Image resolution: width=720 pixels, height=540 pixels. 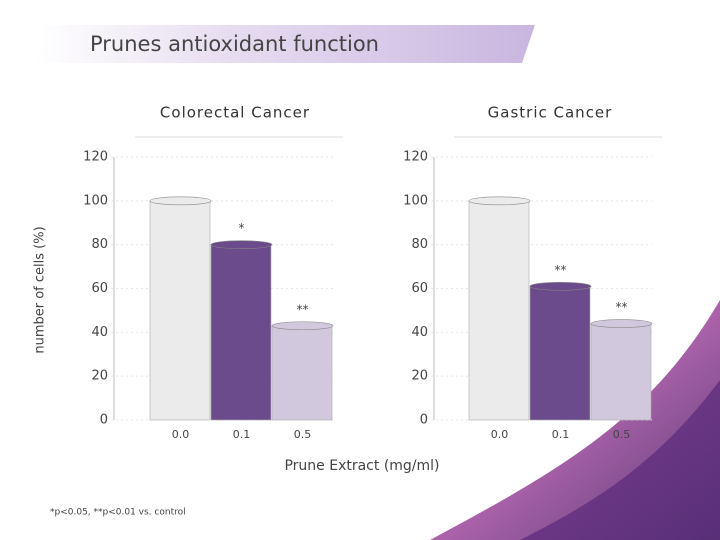 What do you see at coordinates (550, 113) in the screenshot?
I see `chart-title: Gastric Cancer` at bounding box center [550, 113].